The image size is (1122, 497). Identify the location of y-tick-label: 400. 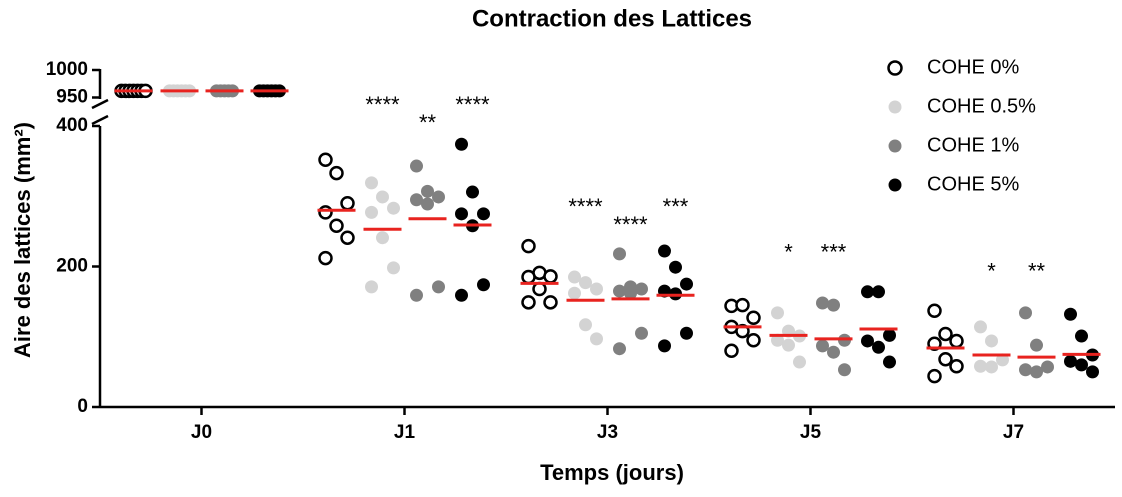
(72, 125).